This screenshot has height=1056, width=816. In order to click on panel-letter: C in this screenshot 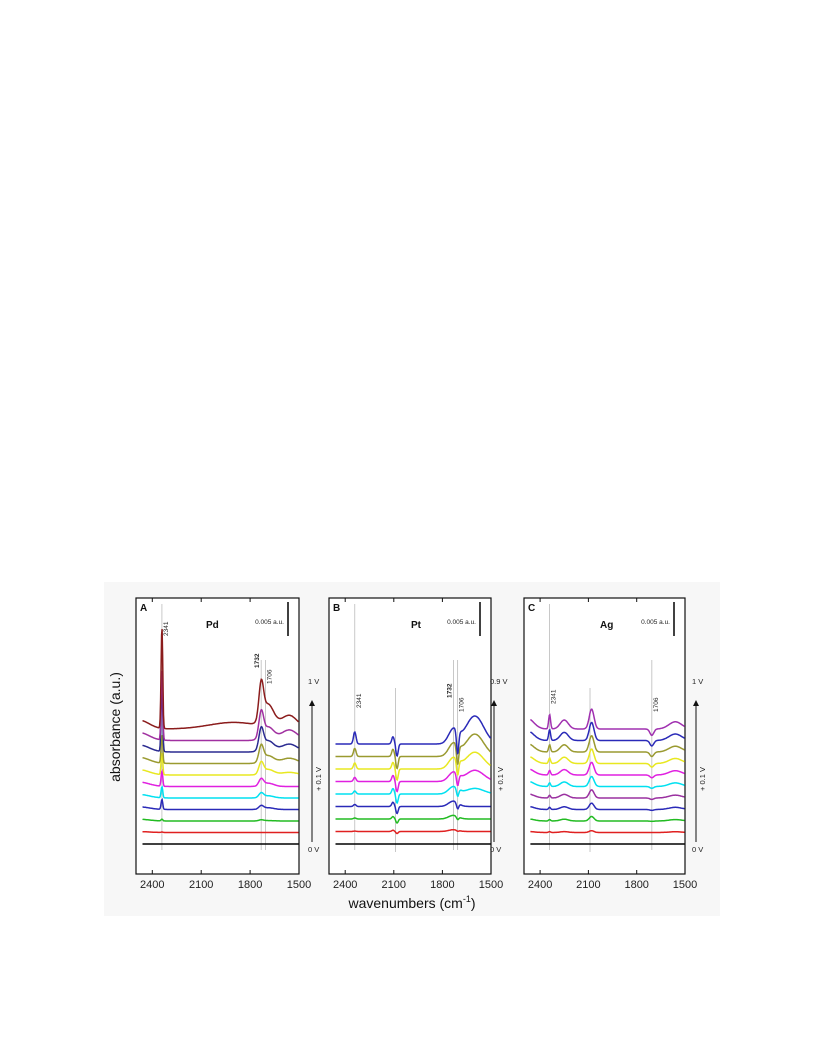, I will do `click(531, 608)`.